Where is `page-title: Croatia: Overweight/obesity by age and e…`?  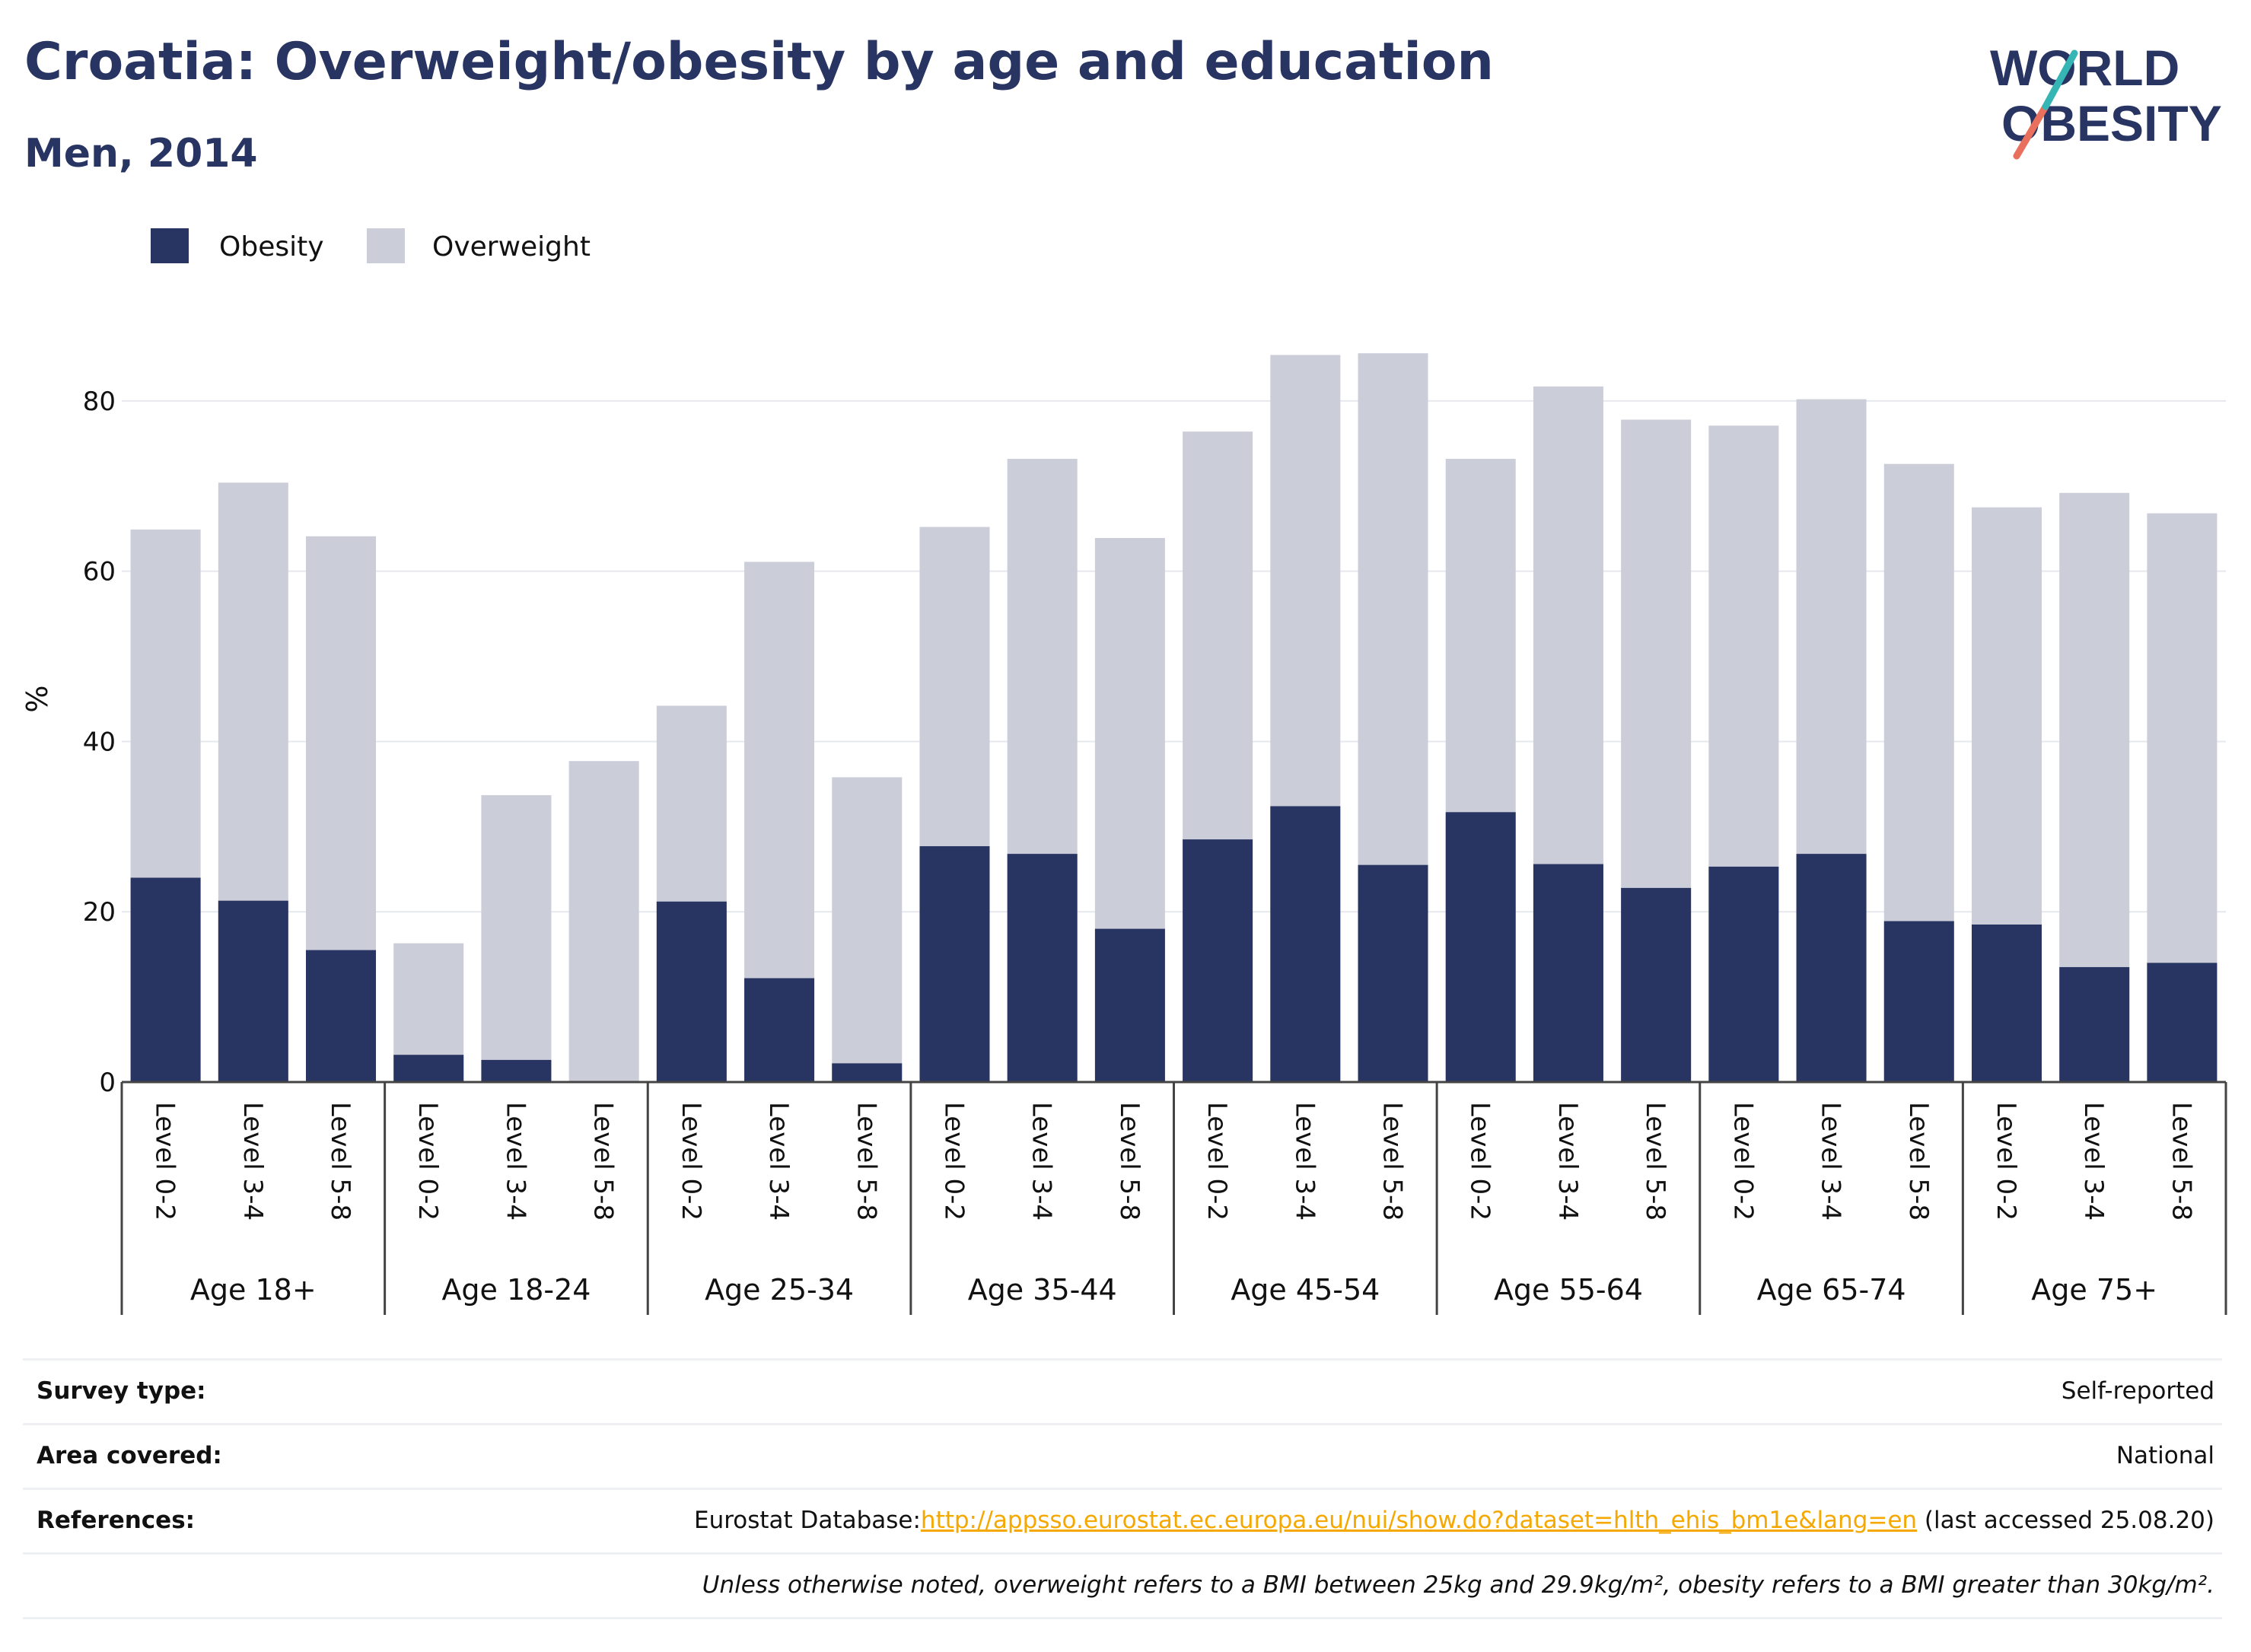
page-title: Croatia: Overweight/obesity by age and e… is located at coordinates (759, 62).